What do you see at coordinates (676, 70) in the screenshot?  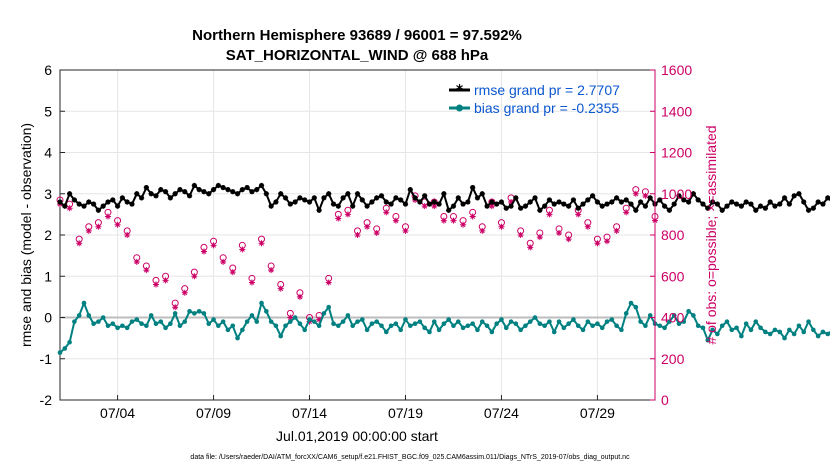 I see `y2-tick-label-8: 1600` at bounding box center [676, 70].